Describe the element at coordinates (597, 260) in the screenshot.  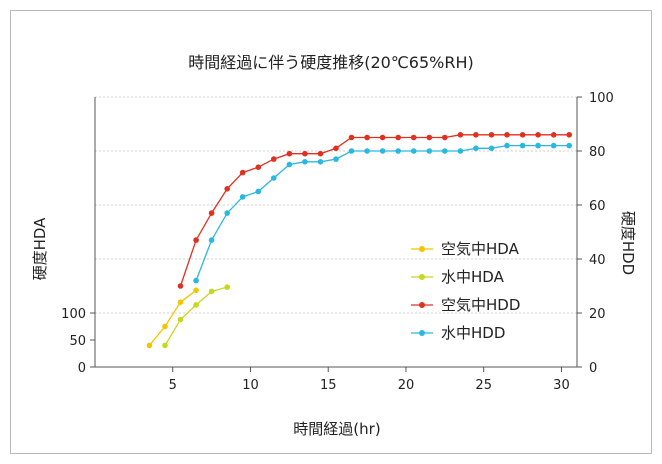
I see `y-right-tick-label: 40` at that location.